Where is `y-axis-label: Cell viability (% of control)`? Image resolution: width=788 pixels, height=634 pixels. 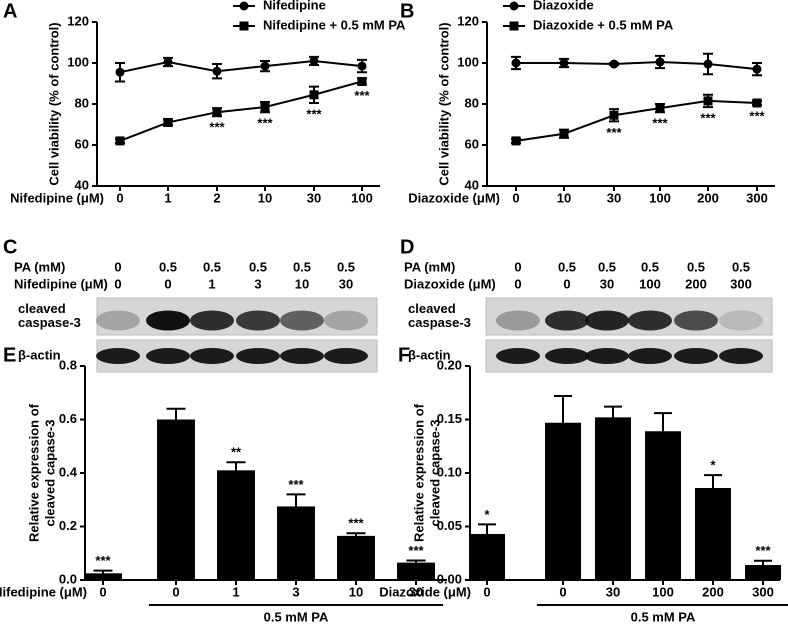
y-axis-label: Cell viability (% of control) is located at coordinates (443, 103).